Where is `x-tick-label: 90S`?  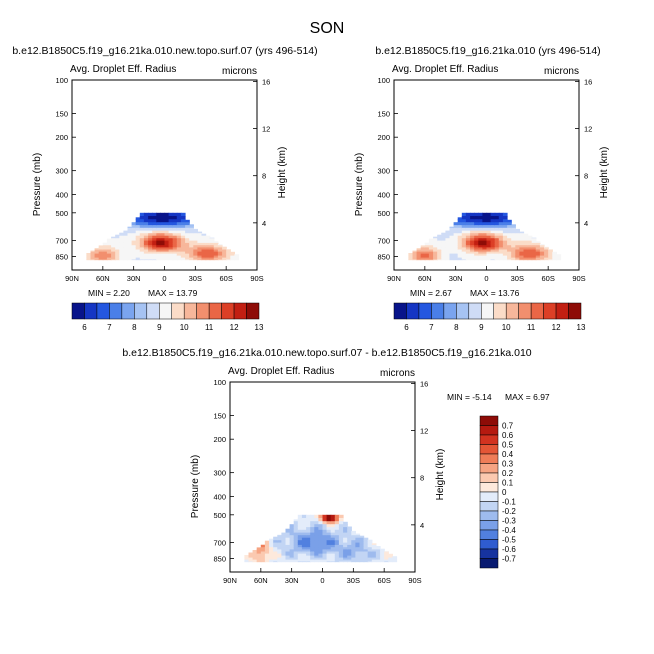
x-tick-label: 90S is located at coordinates (578, 278).